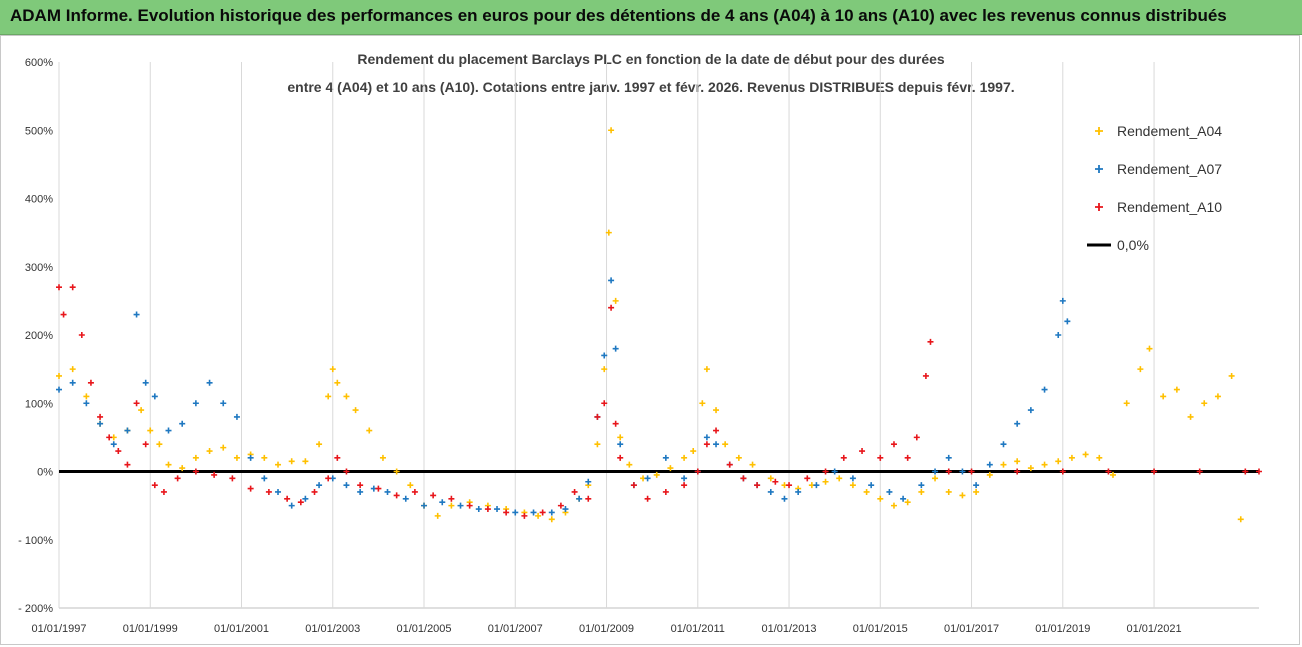 The width and height of the screenshot is (1302, 647). I want to click on legend-label: Rendement_A04, so click(1169, 131).